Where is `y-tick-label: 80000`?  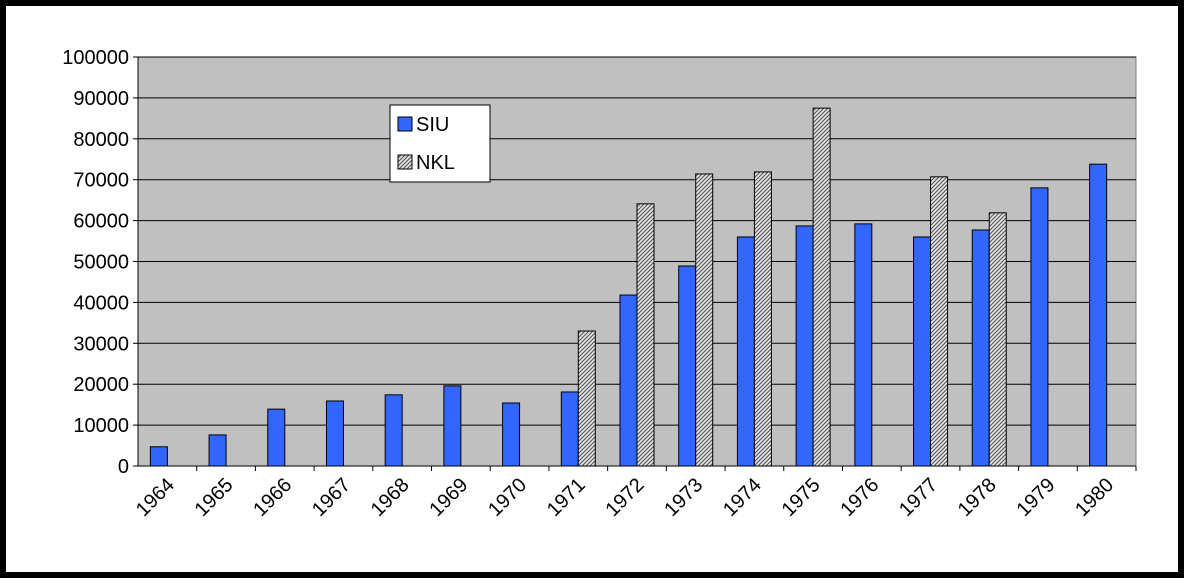
y-tick-label: 80000 is located at coordinates (101, 140).